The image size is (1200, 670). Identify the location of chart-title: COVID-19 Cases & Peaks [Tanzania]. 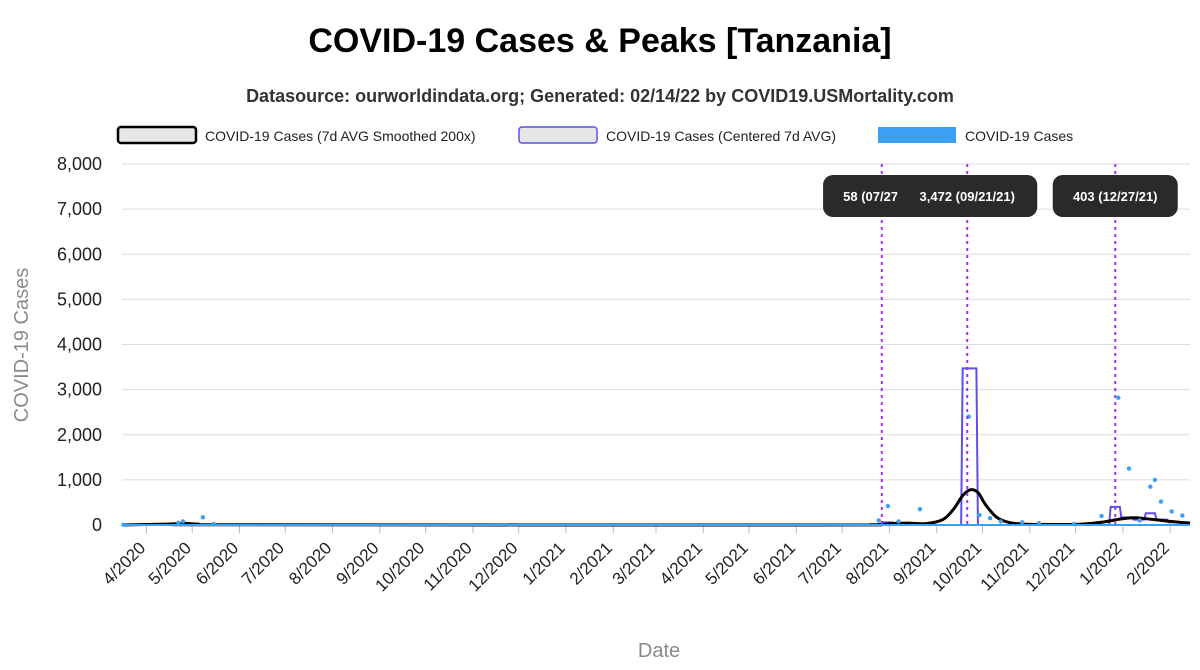
(600, 41).